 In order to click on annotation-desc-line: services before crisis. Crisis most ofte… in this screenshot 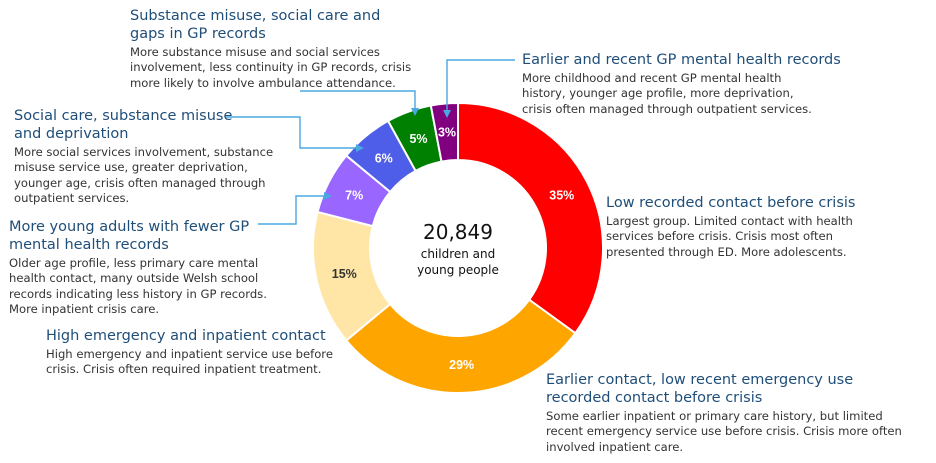, I will do `click(720, 236)`.